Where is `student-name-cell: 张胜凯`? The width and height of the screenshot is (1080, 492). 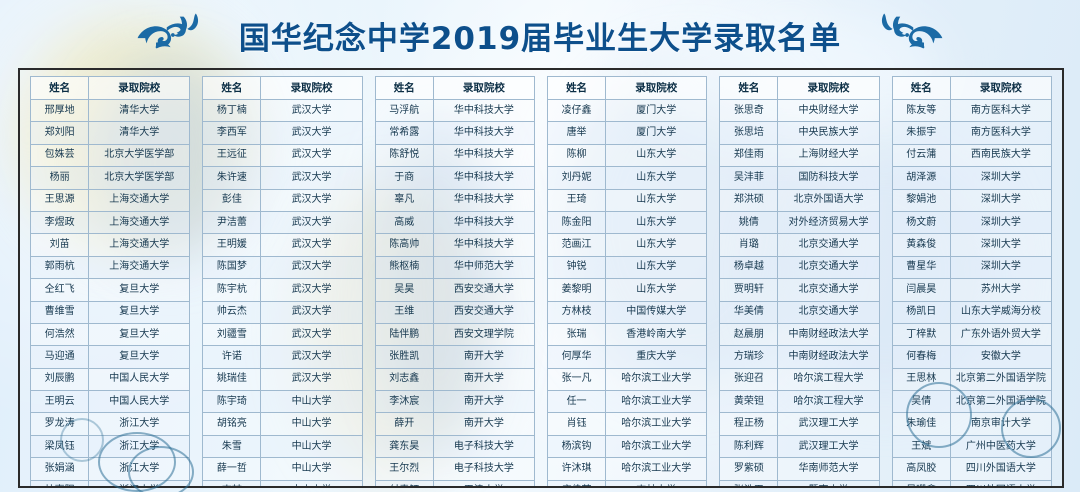 student-name-cell: 张胜凯 is located at coordinates (404, 357).